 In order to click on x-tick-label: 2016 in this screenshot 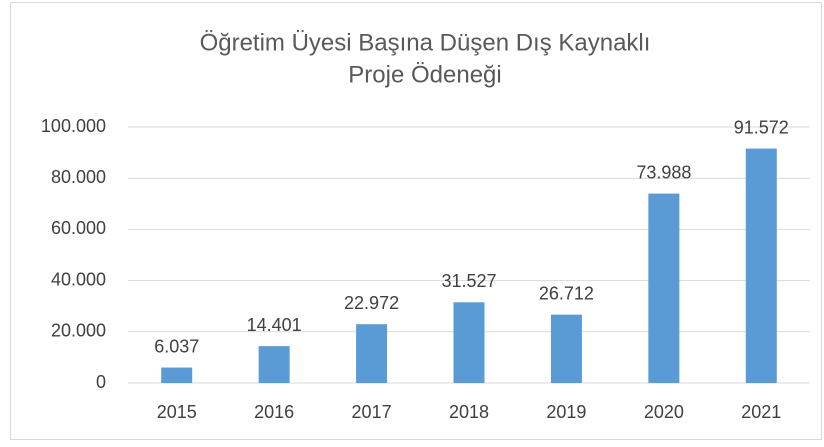, I will do `click(274, 412)`.